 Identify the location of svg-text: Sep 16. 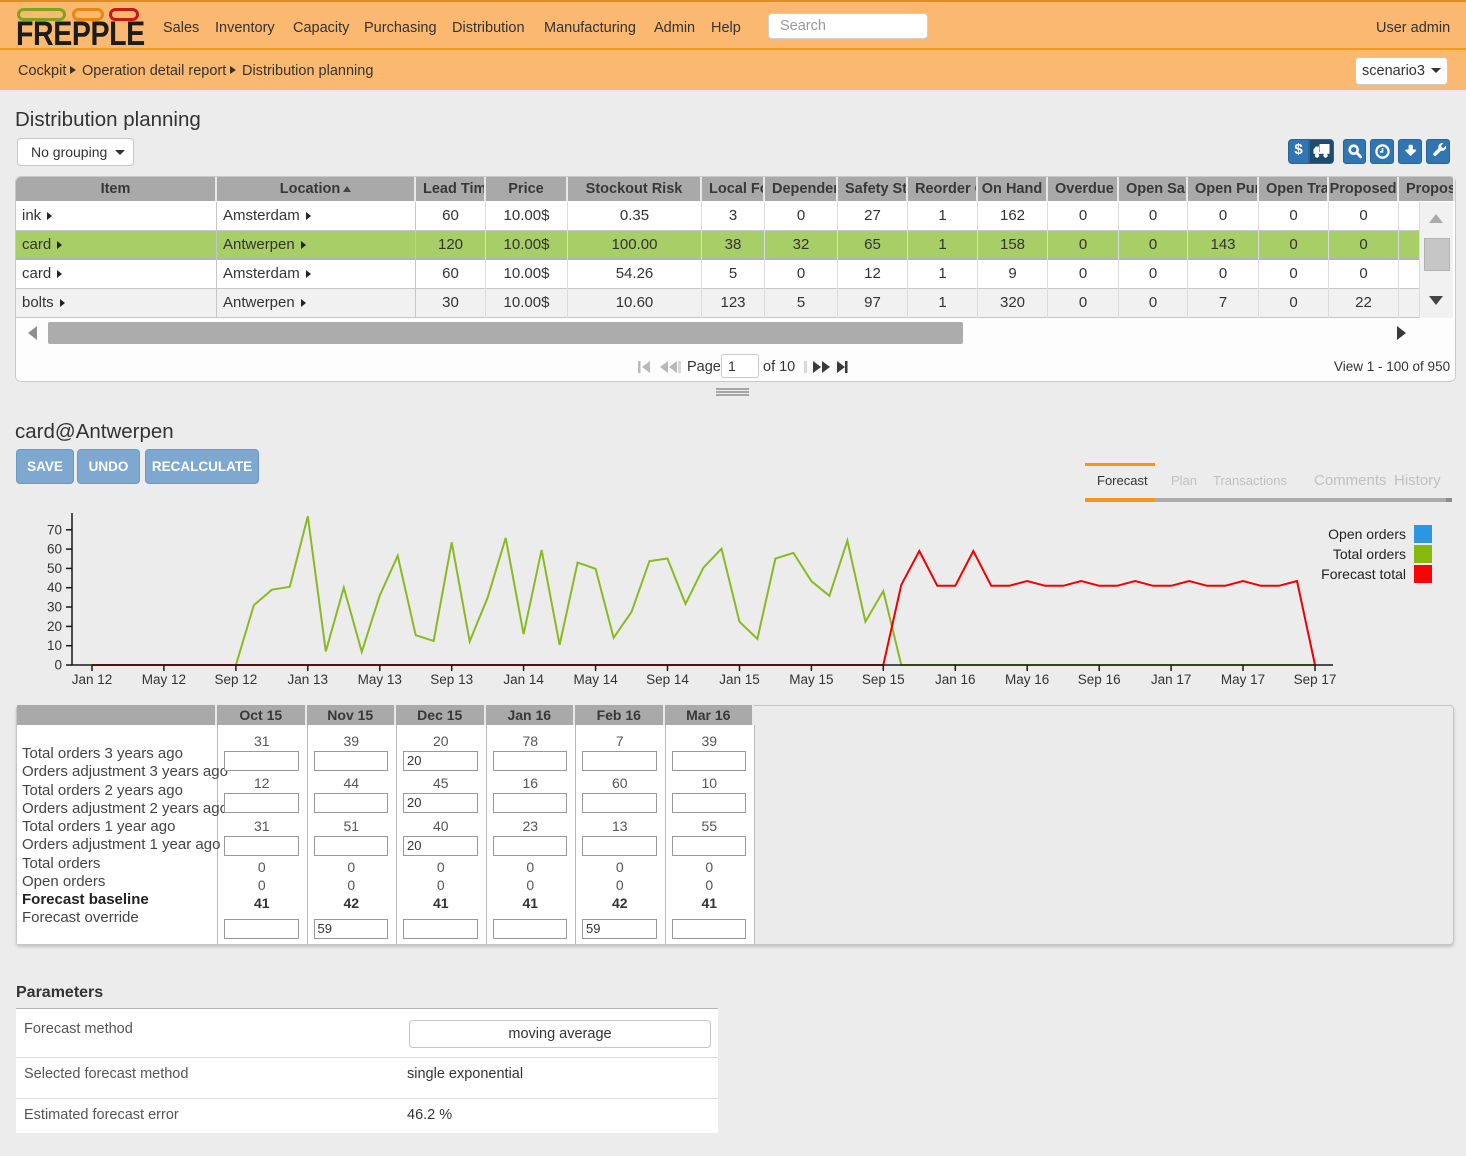
(1099, 679).